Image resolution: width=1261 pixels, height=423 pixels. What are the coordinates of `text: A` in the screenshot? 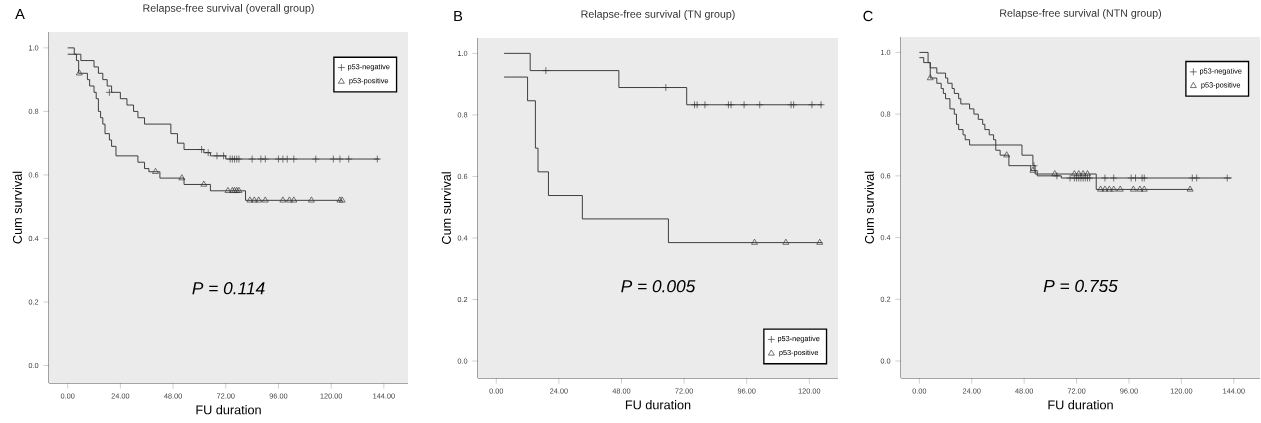 It's located at (20, 14).